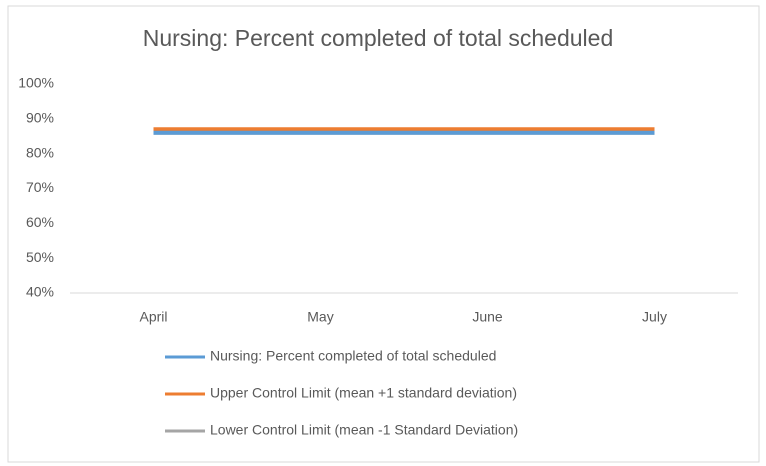 The width and height of the screenshot is (766, 466). I want to click on y-tick-label: 40%, so click(40, 292).